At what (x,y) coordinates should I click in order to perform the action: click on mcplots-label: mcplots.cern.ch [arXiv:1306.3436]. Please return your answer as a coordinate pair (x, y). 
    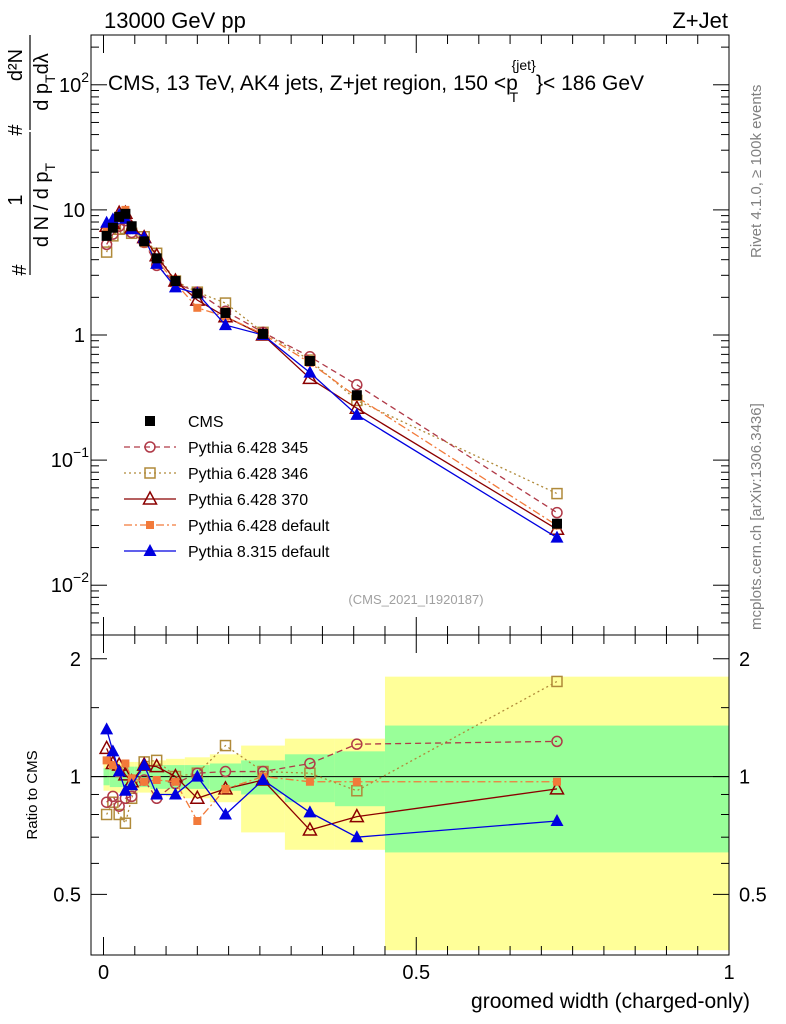
    Looking at the image, I should click on (756, 516).